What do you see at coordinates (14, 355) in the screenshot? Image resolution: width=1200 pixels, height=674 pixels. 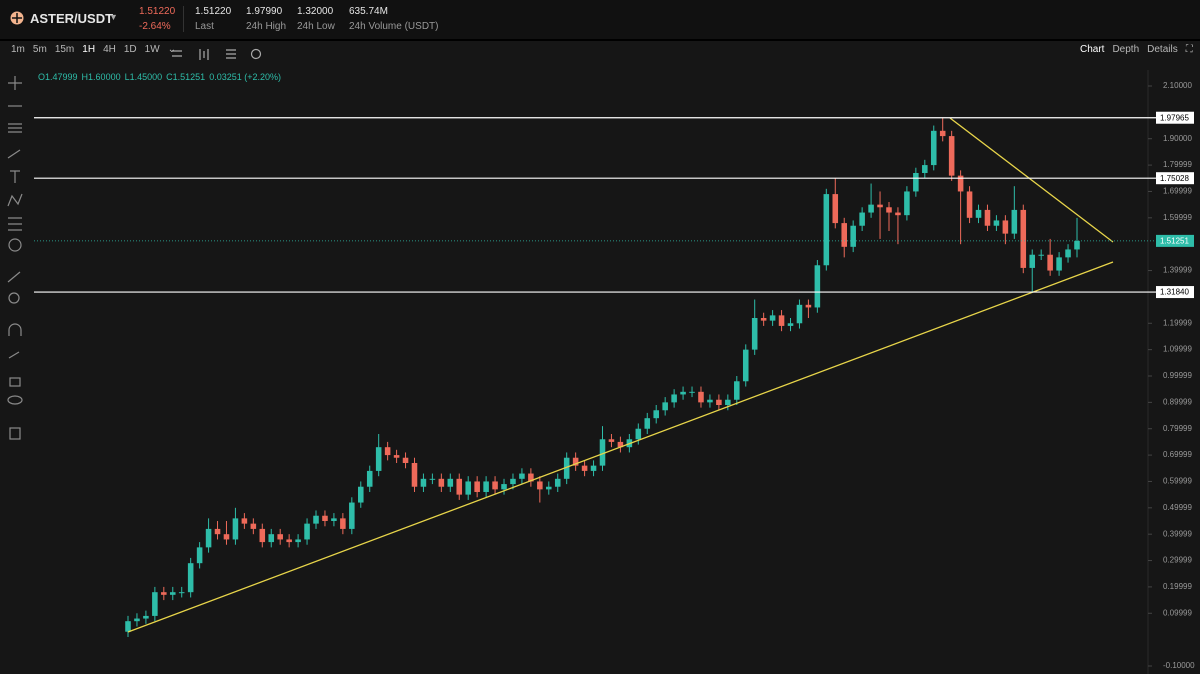 I see `lock-drawing-tool` at bounding box center [14, 355].